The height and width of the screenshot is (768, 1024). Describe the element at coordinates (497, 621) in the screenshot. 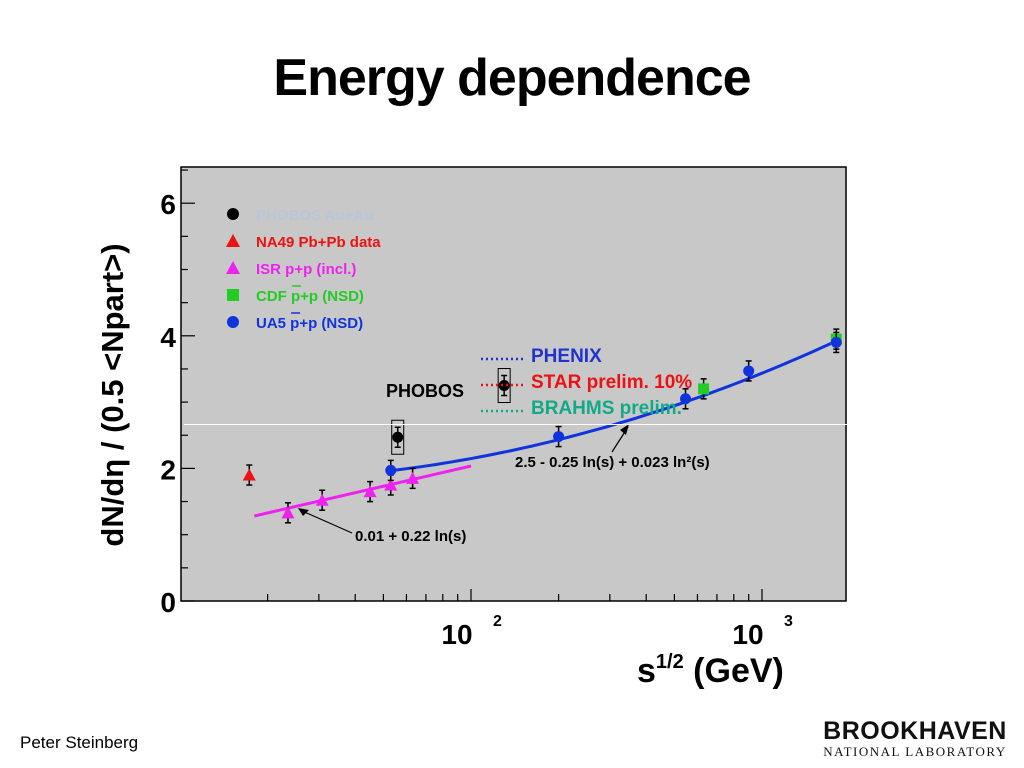

I see `x-tick-exponent: 2` at that location.